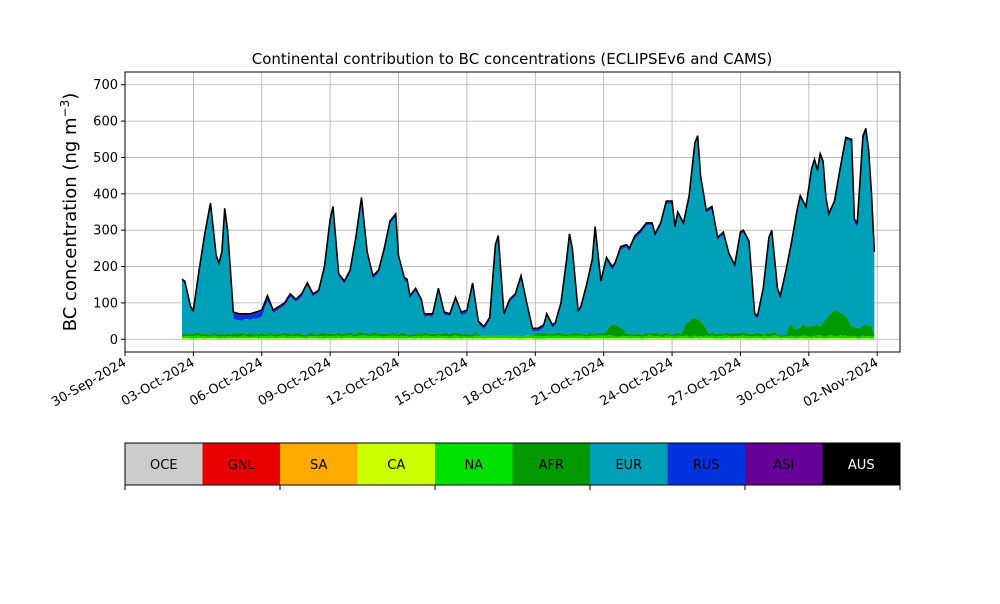 Image resolution: width=1000 pixels, height=604 pixels. What do you see at coordinates (841, 382) in the screenshot?
I see `x-tick-label: 02-Nov-2024` at bounding box center [841, 382].